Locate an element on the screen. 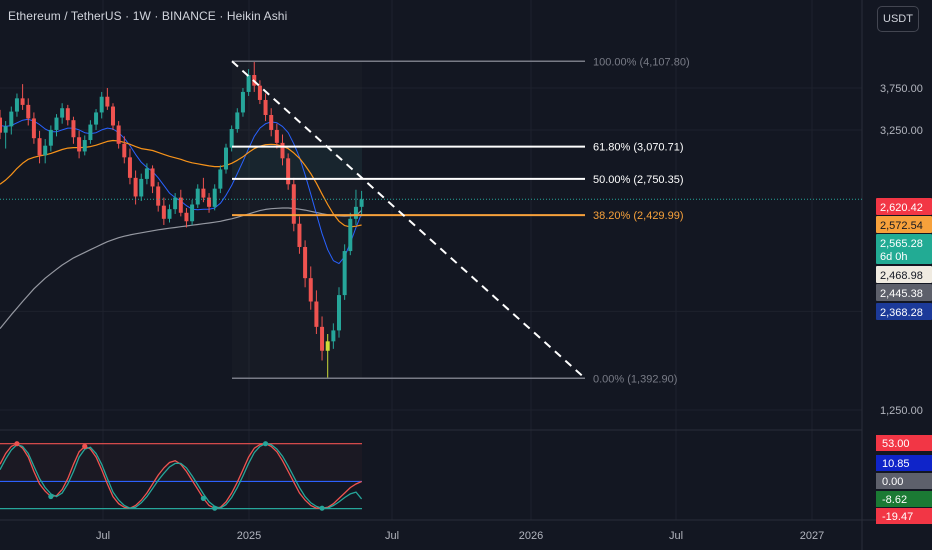 The width and height of the screenshot is (932, 550). price-tick-label: 1,250.00 is located at coordinates (901, 411).